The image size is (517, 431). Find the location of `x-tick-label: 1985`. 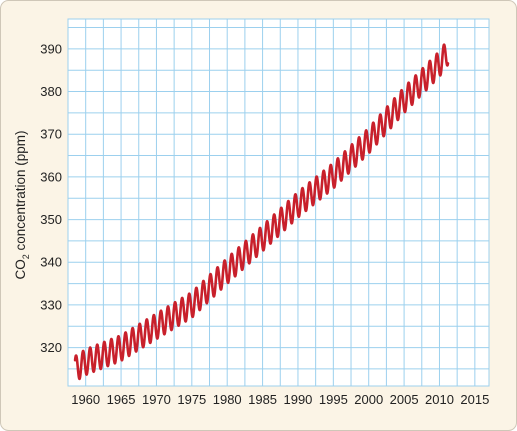

x-tick-label: 1985 is located at coordinates (262, 399).